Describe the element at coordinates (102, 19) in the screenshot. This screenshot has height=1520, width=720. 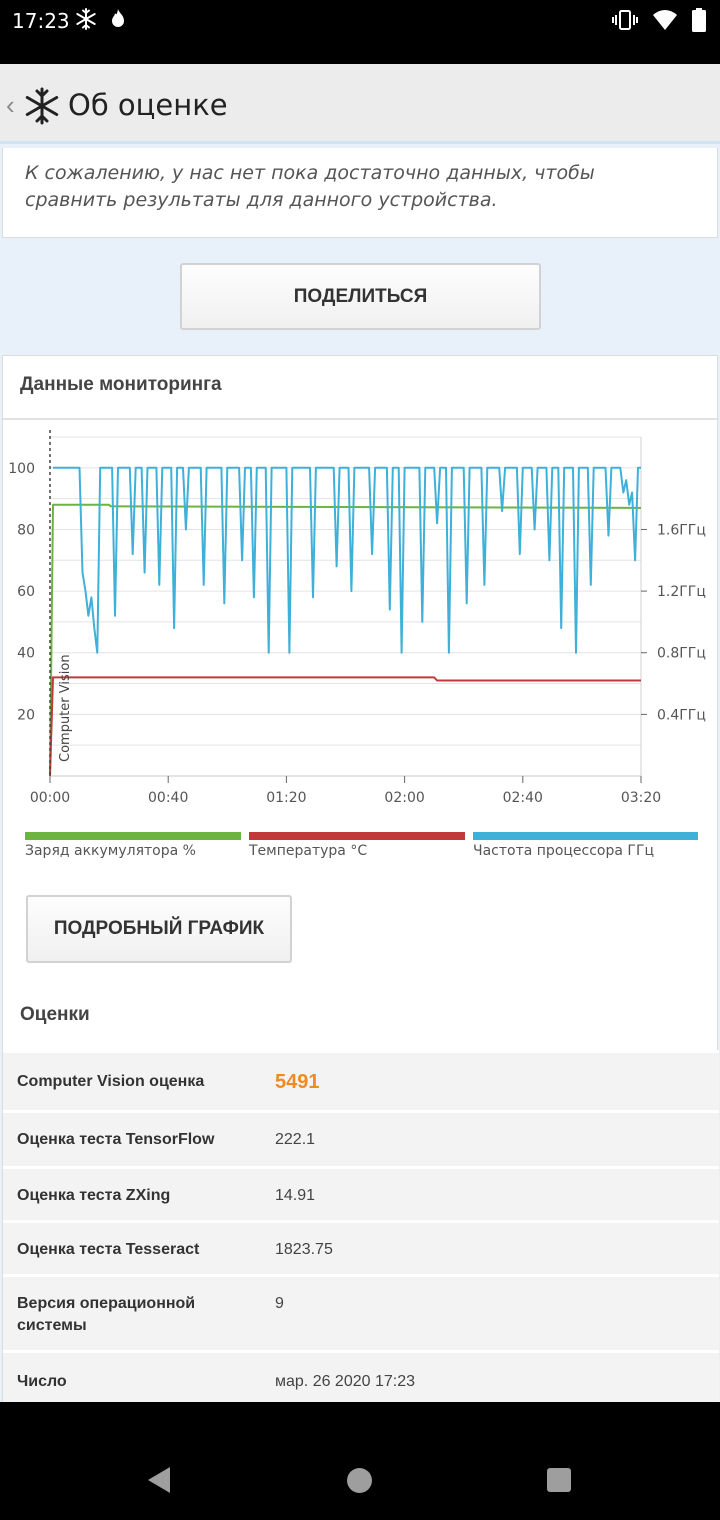
I see `notification-icons` at that location.